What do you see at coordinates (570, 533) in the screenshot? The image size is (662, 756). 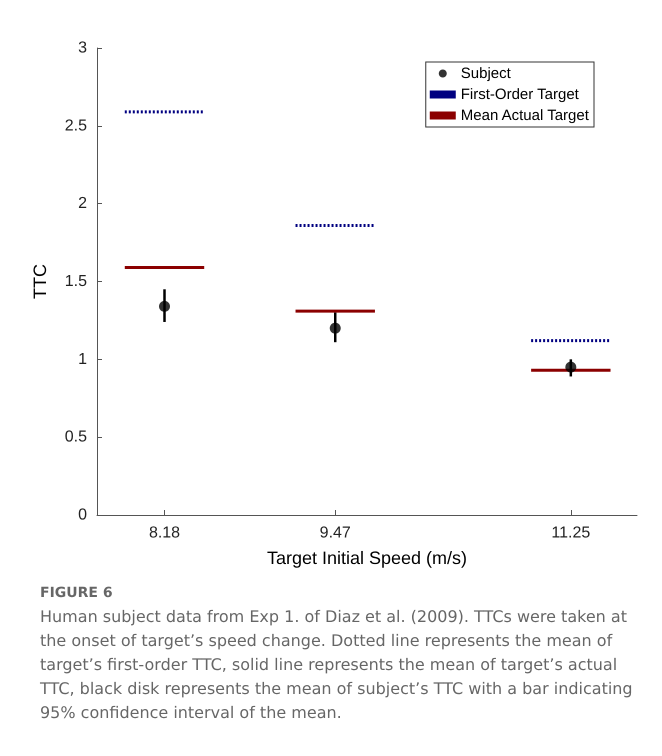 I see `x-tick-label: 11.25` at bounding box center [570, 533].